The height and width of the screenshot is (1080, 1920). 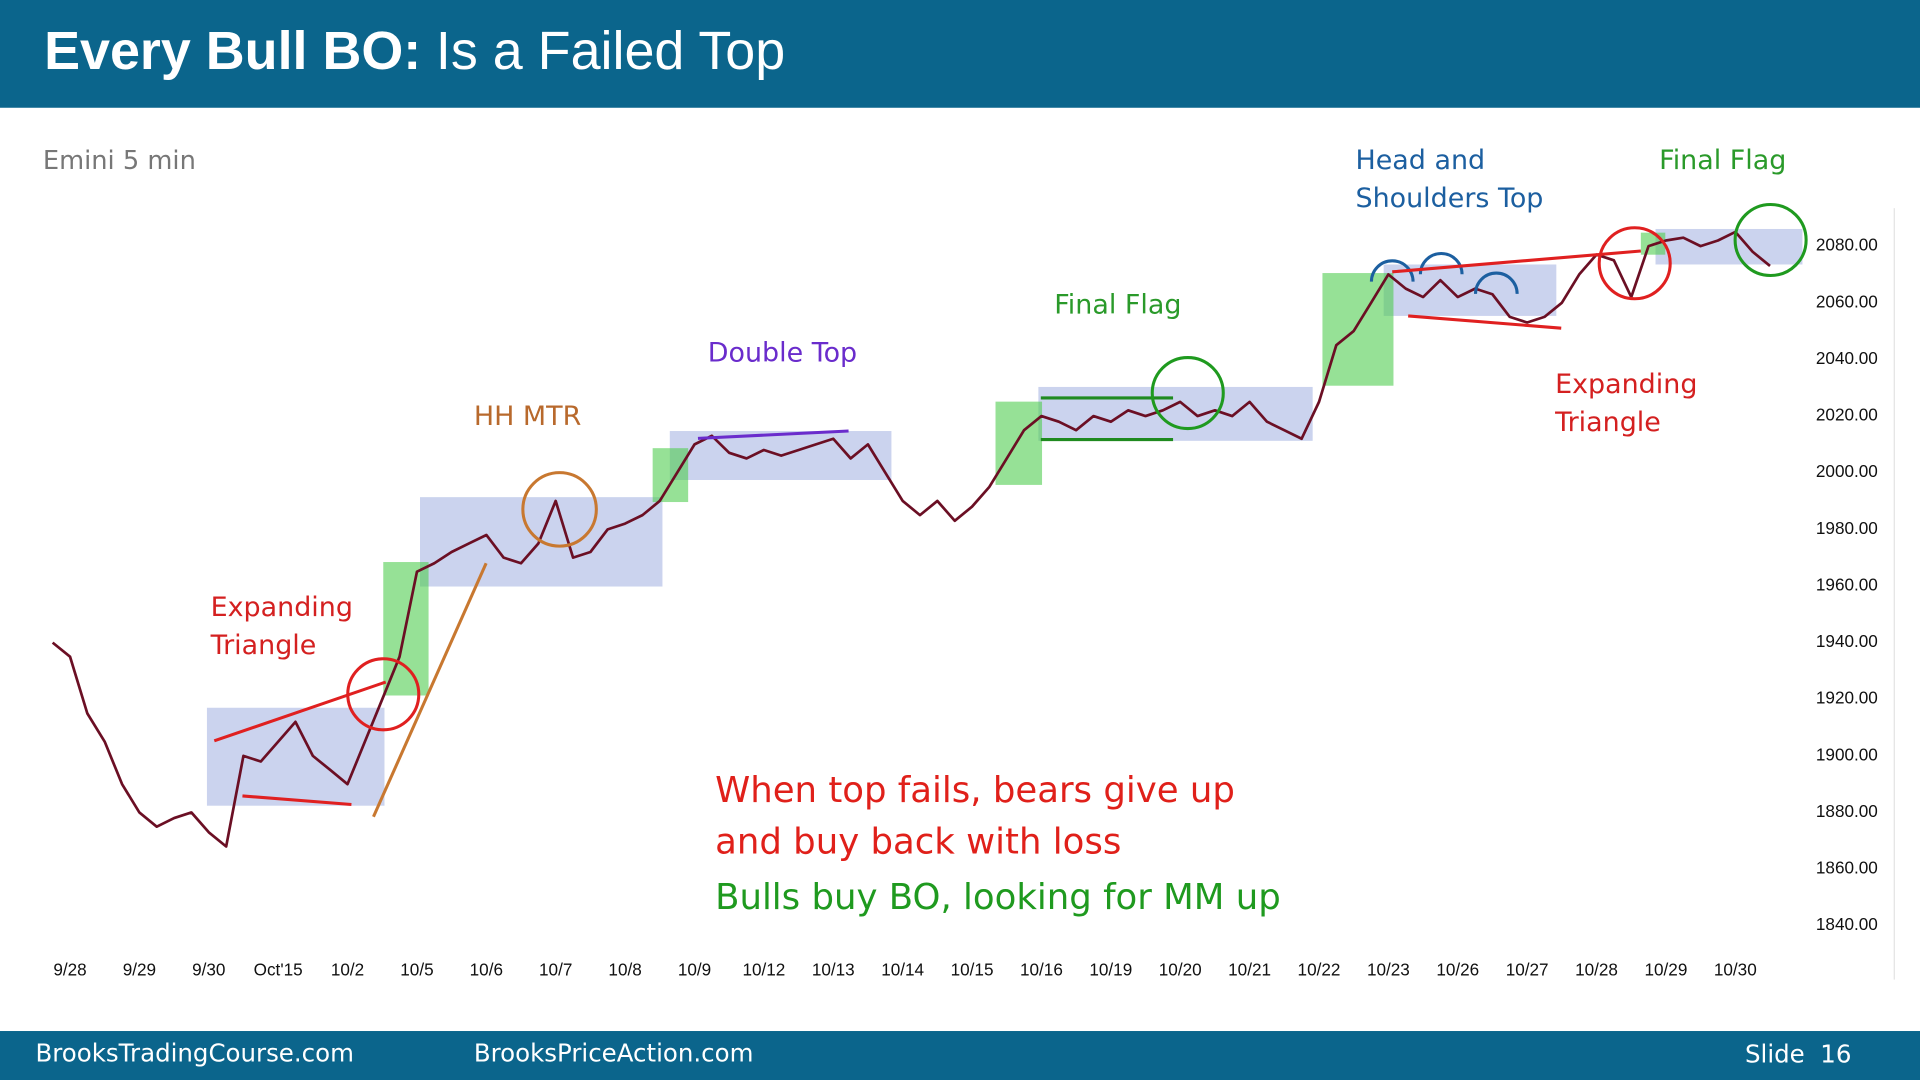 What do you see at coordinates (1041, 970) in the screenshot?
I see `x-tick-label: 10/16` at bounding box center [1041, 970].